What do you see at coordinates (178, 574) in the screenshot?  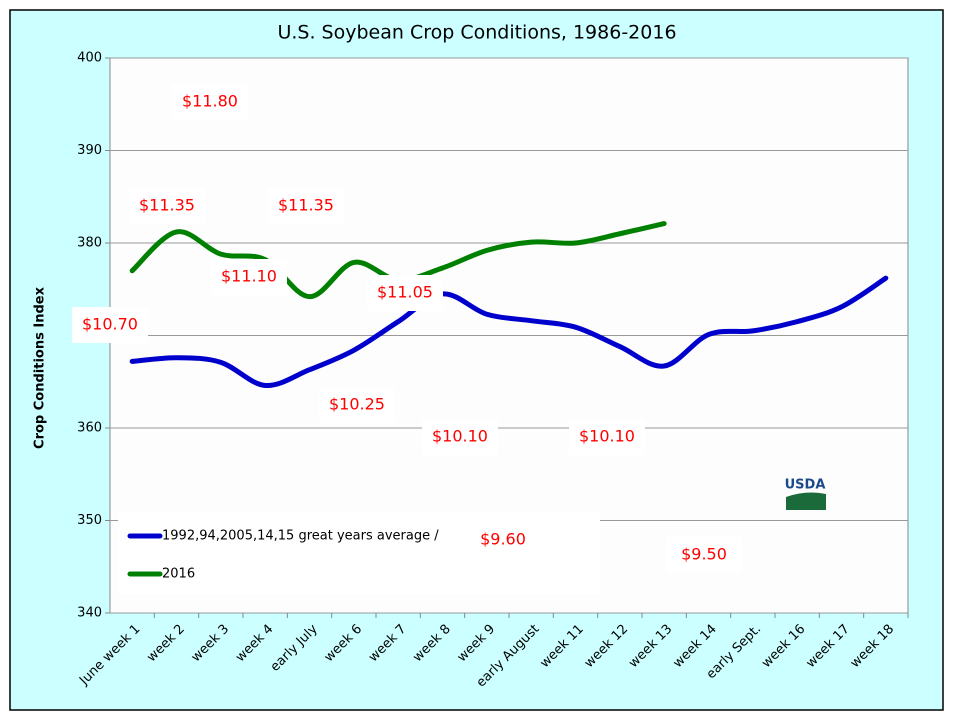 I see `legend-label: 2016` at bounding box center [178, 574].